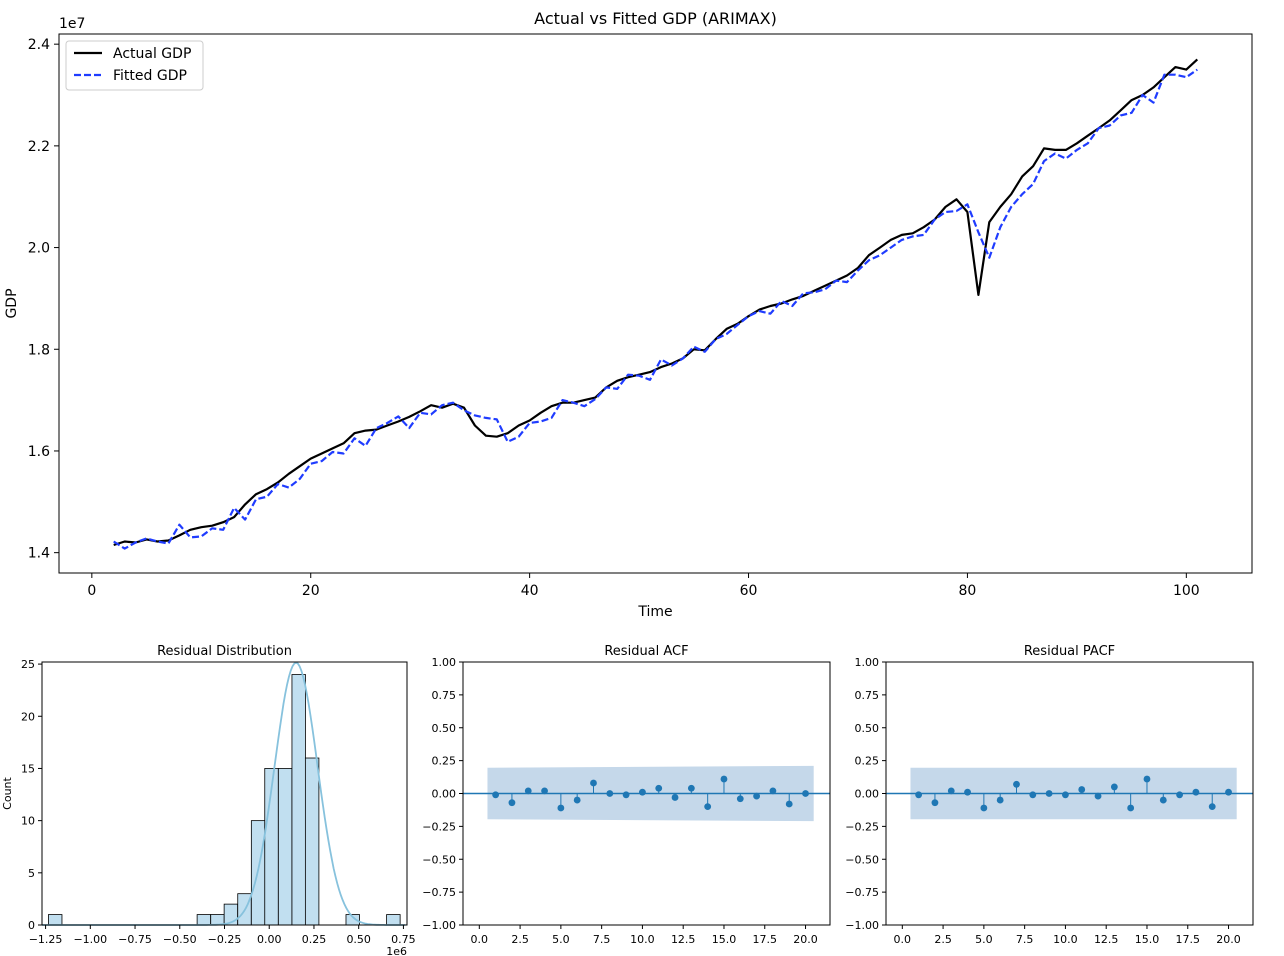 The image size is (1284, 956). Describe the element at coordinates (31, 925) in the screenshot. I see `y-tick-label: 0` at that location.